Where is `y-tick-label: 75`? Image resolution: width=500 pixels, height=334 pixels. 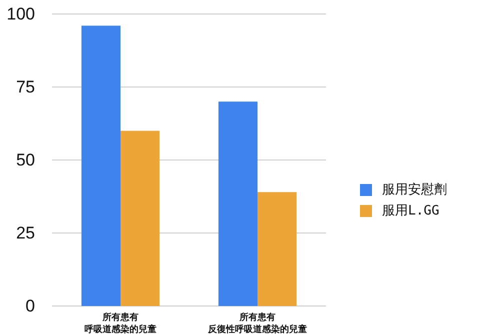 y-tick-label: 75 is located at coordinates (25, 87).